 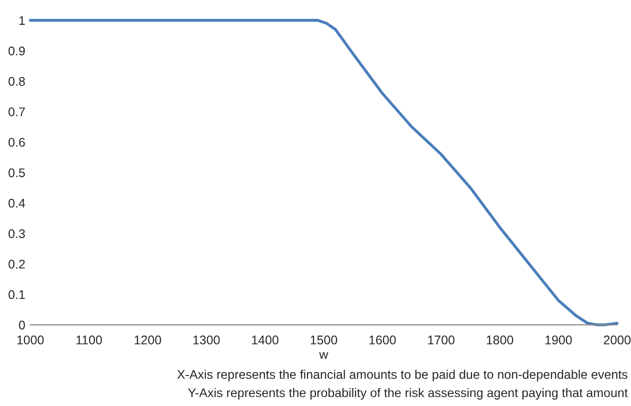 I want to click on text: Y-Axis represents the probability of the risk assessing agent paying that amount, so click(x=408, y=394).